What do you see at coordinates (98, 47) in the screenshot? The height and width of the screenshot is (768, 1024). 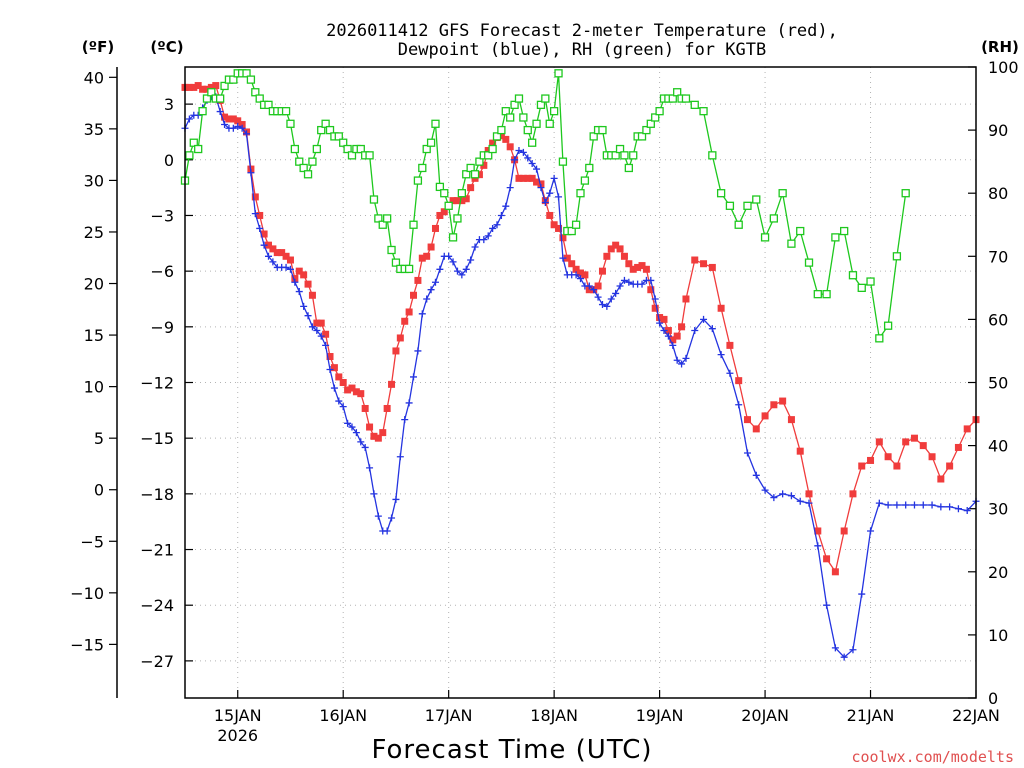 I see `fahrenheit-unit-label: (ºF)` at bounding box center [98, 47].